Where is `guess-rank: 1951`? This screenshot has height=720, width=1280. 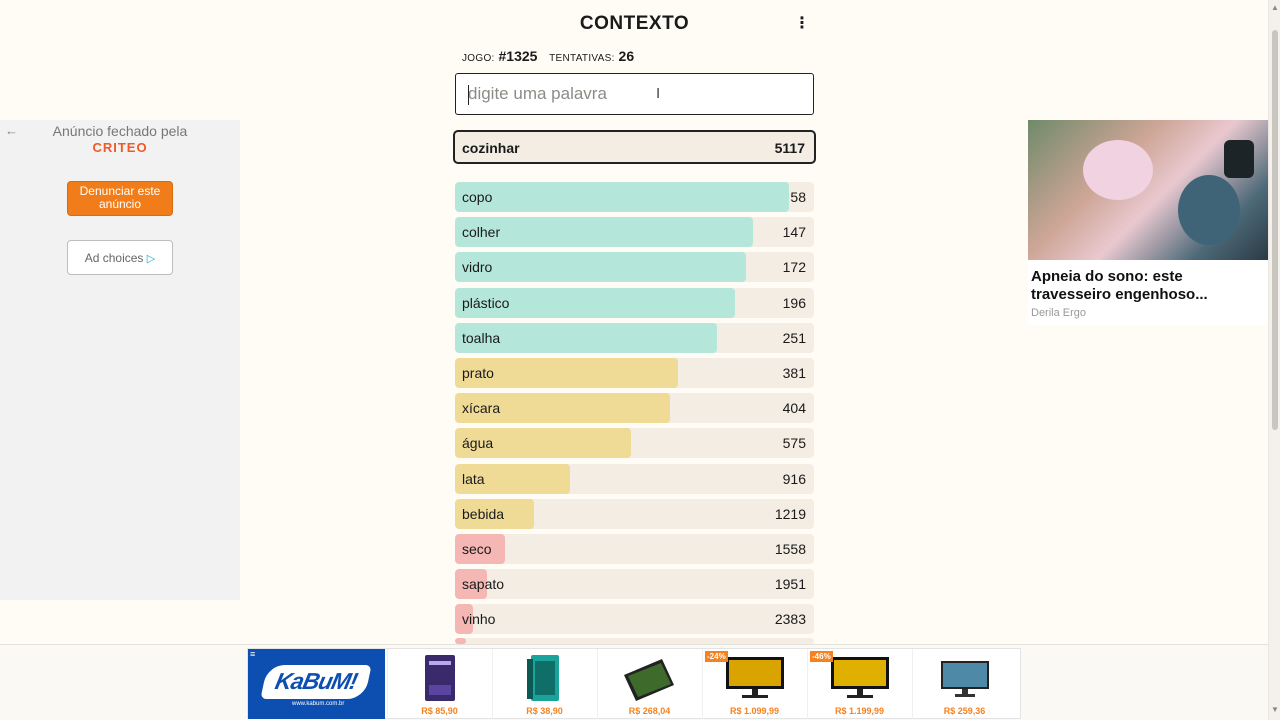
guess-rank: 1951 is located at coordinates (790, 584).